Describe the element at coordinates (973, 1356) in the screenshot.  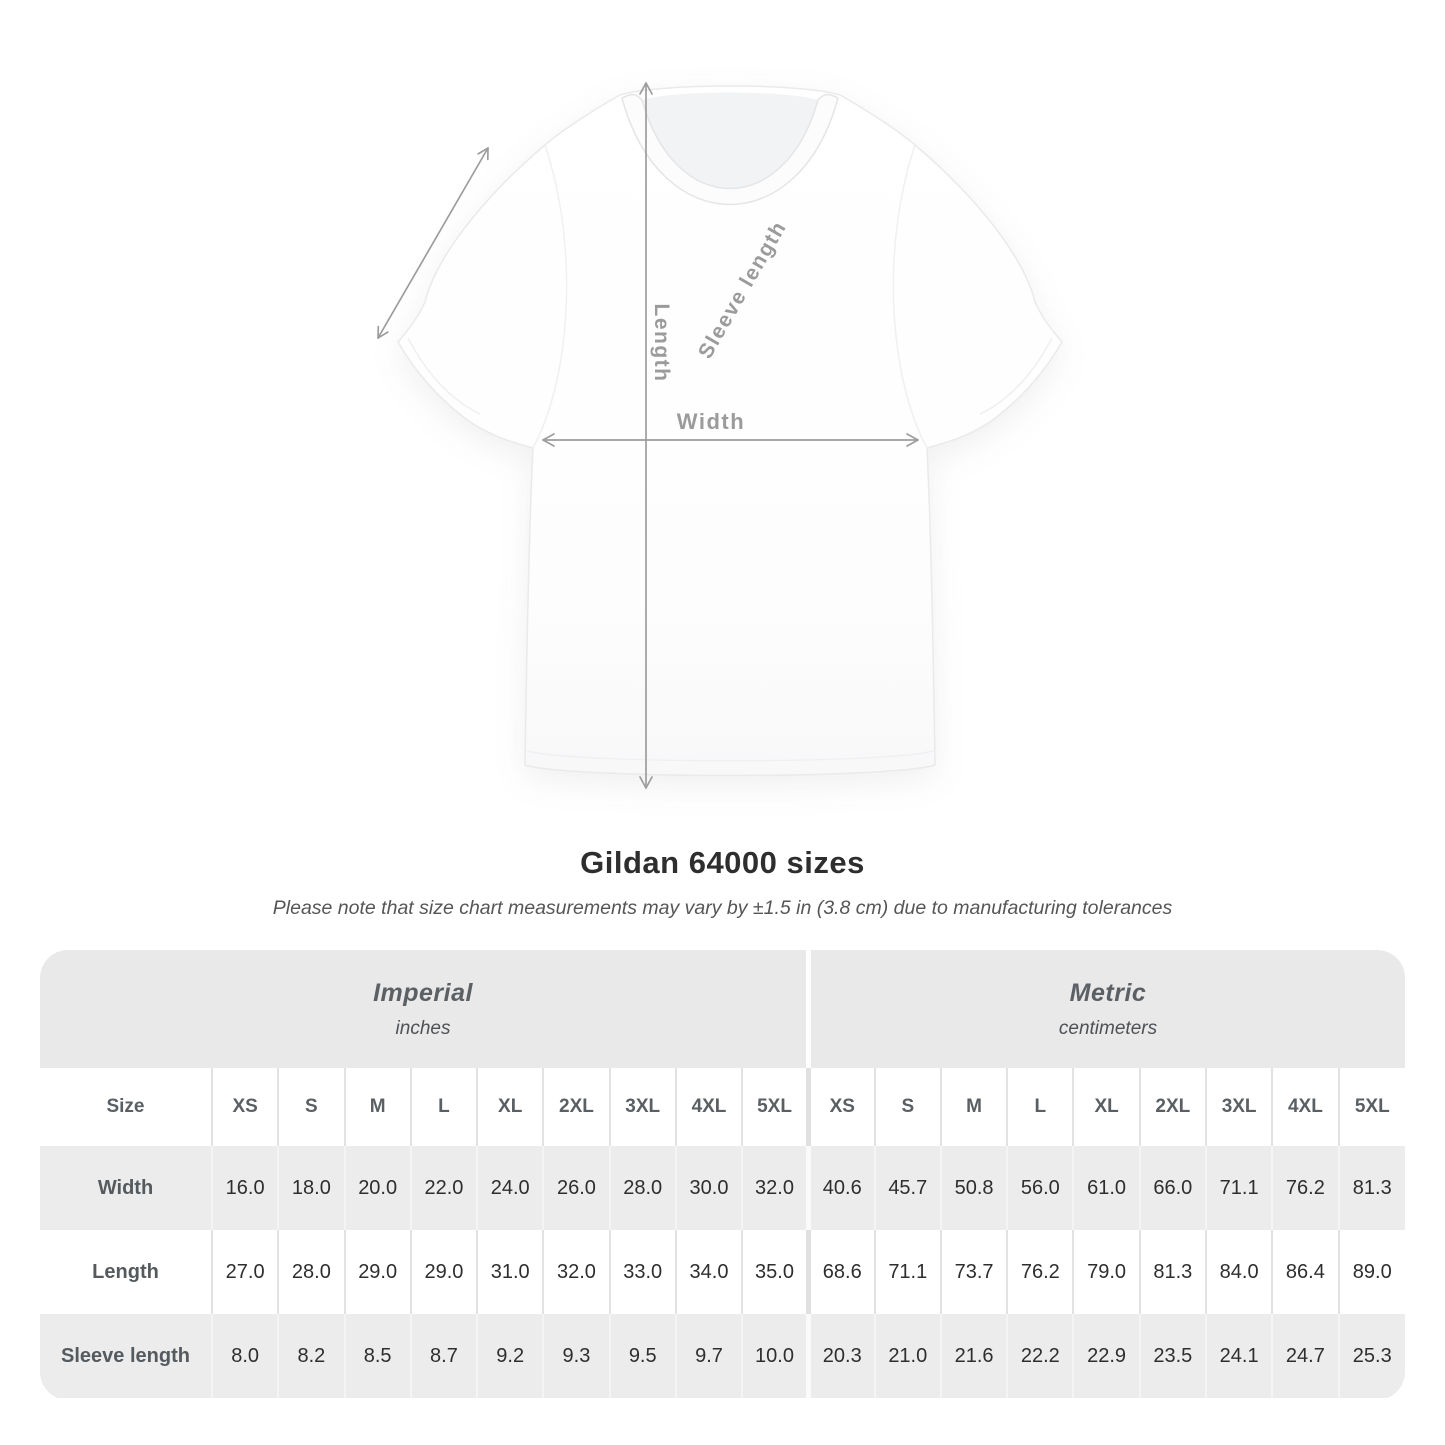
I see `table-cell: 21.6` at that location.